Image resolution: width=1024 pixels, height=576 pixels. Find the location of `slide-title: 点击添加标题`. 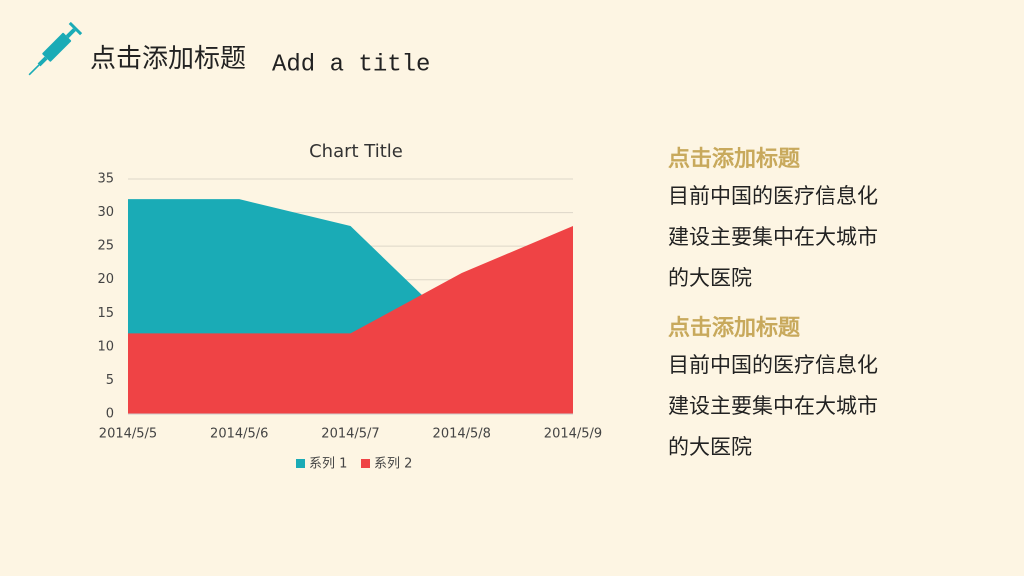

slide-title: 点击添加标题 is located at coordinates (168, 59).